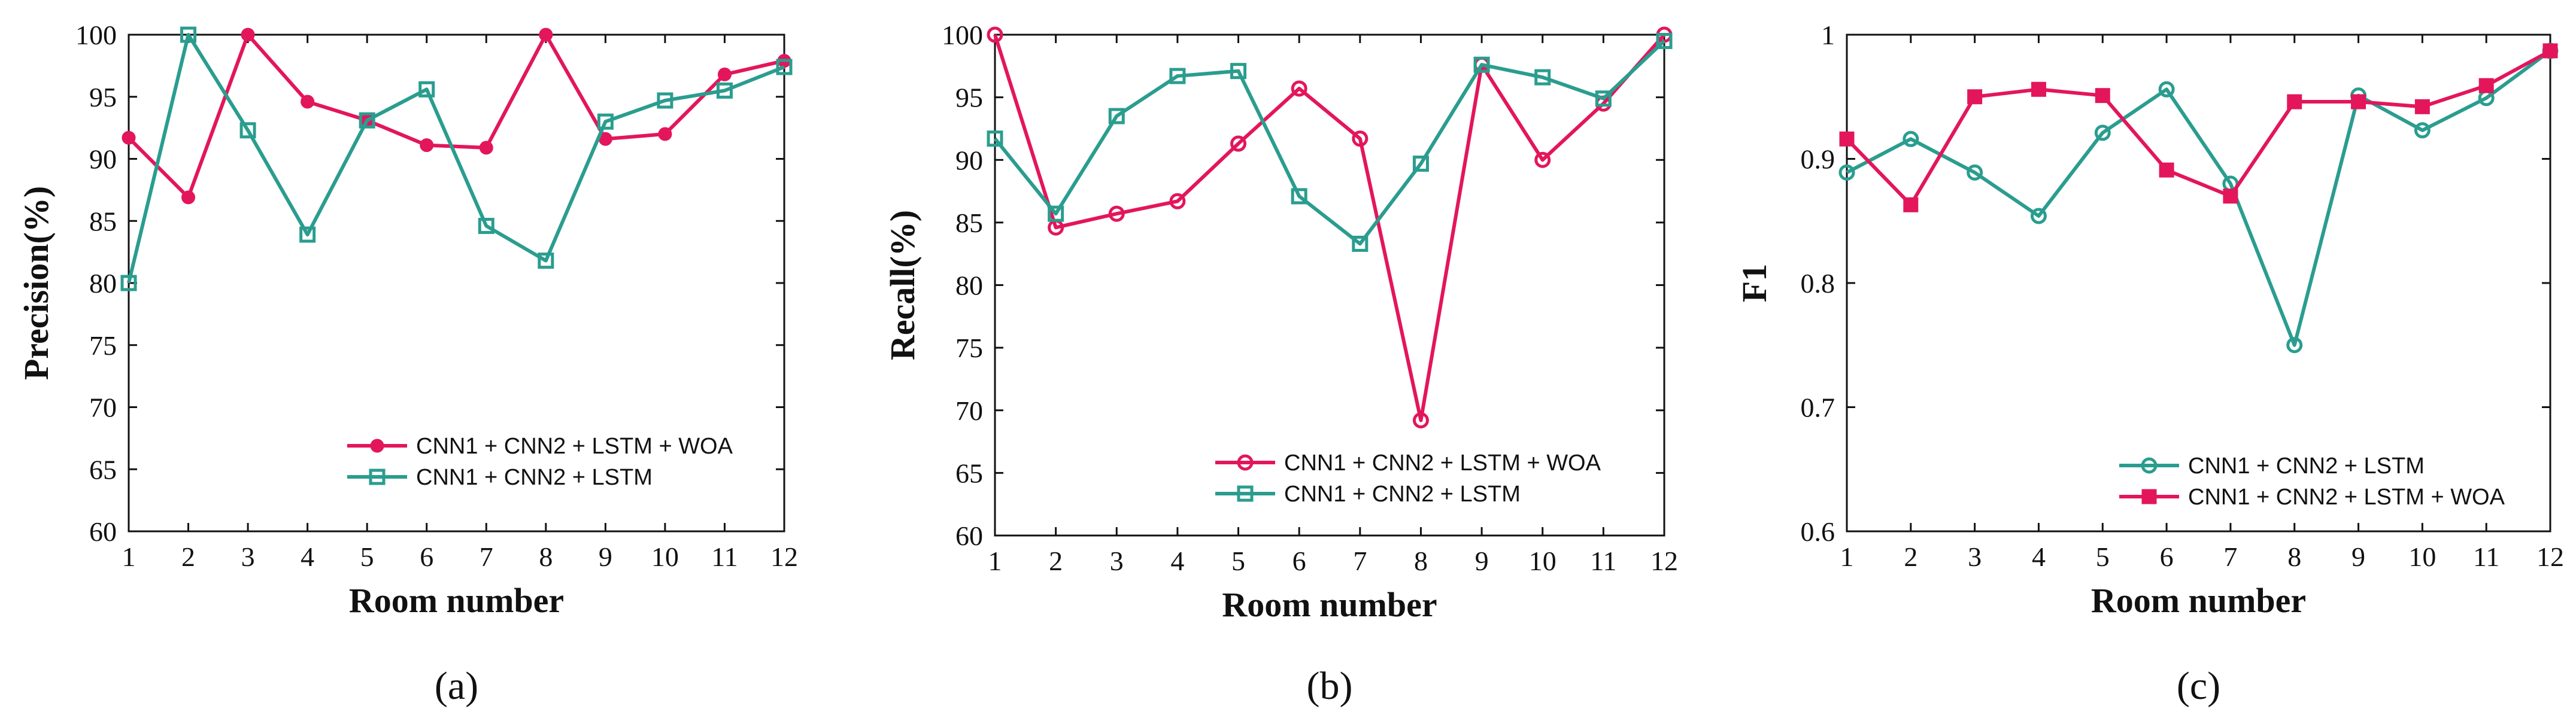 The width and height of the screenshot is (2576, 721). What do you see at coordinates (969, 223) in the screenshot?
I see `y-tick-label: 85` at bounding box center [969, 223].